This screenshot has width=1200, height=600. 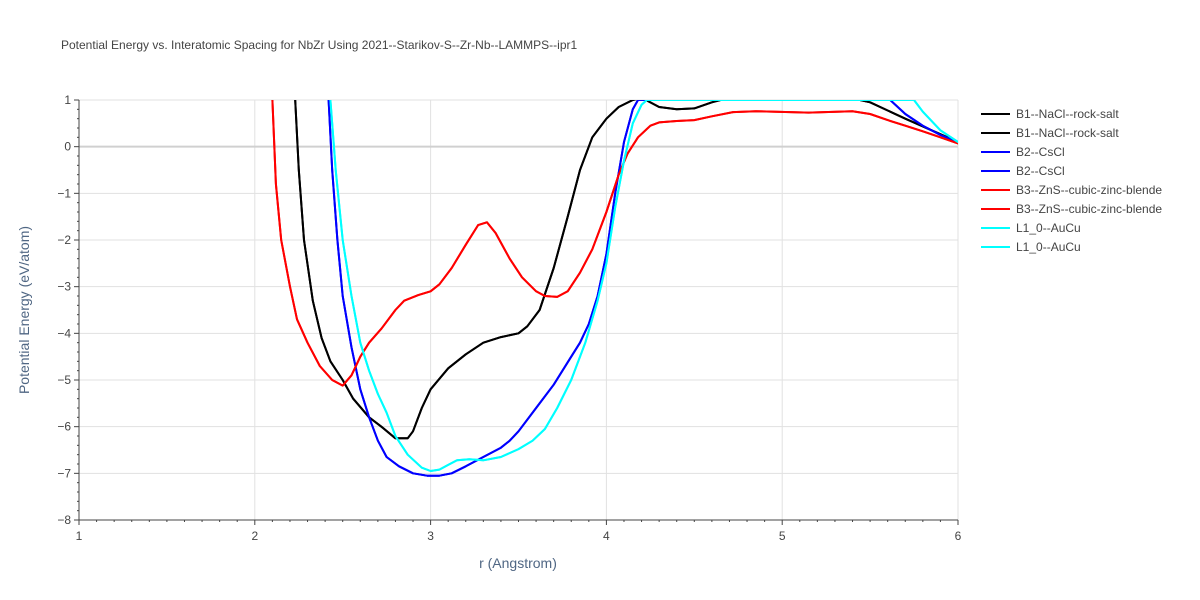 What do you see at coordinates (64, 380) in the screenshot?
I see `y-tick-label: −5` at bounding box center [64, 380].